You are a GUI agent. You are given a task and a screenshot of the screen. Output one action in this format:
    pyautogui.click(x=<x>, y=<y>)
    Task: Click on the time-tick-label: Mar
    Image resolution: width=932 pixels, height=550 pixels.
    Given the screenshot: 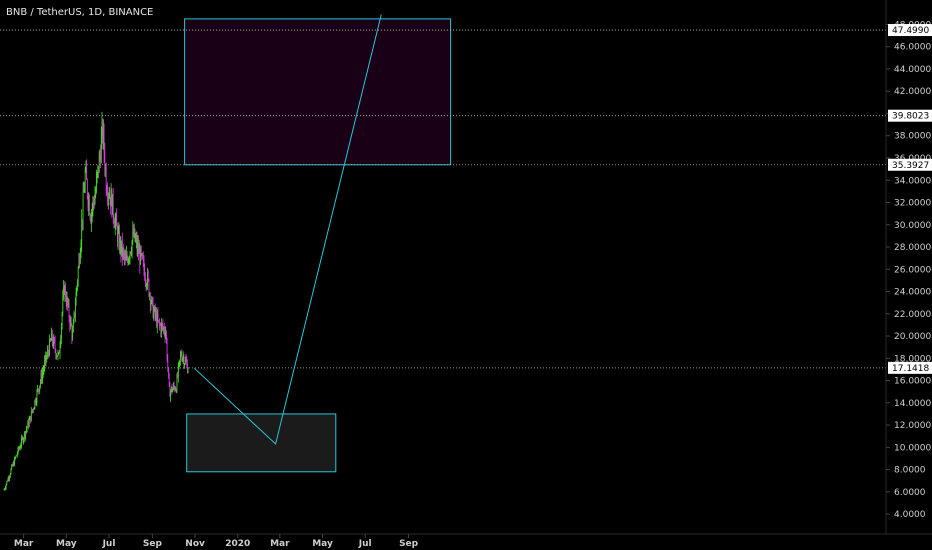 What is the action you would take?
    pyautogui.click(x=280, y=544)
    